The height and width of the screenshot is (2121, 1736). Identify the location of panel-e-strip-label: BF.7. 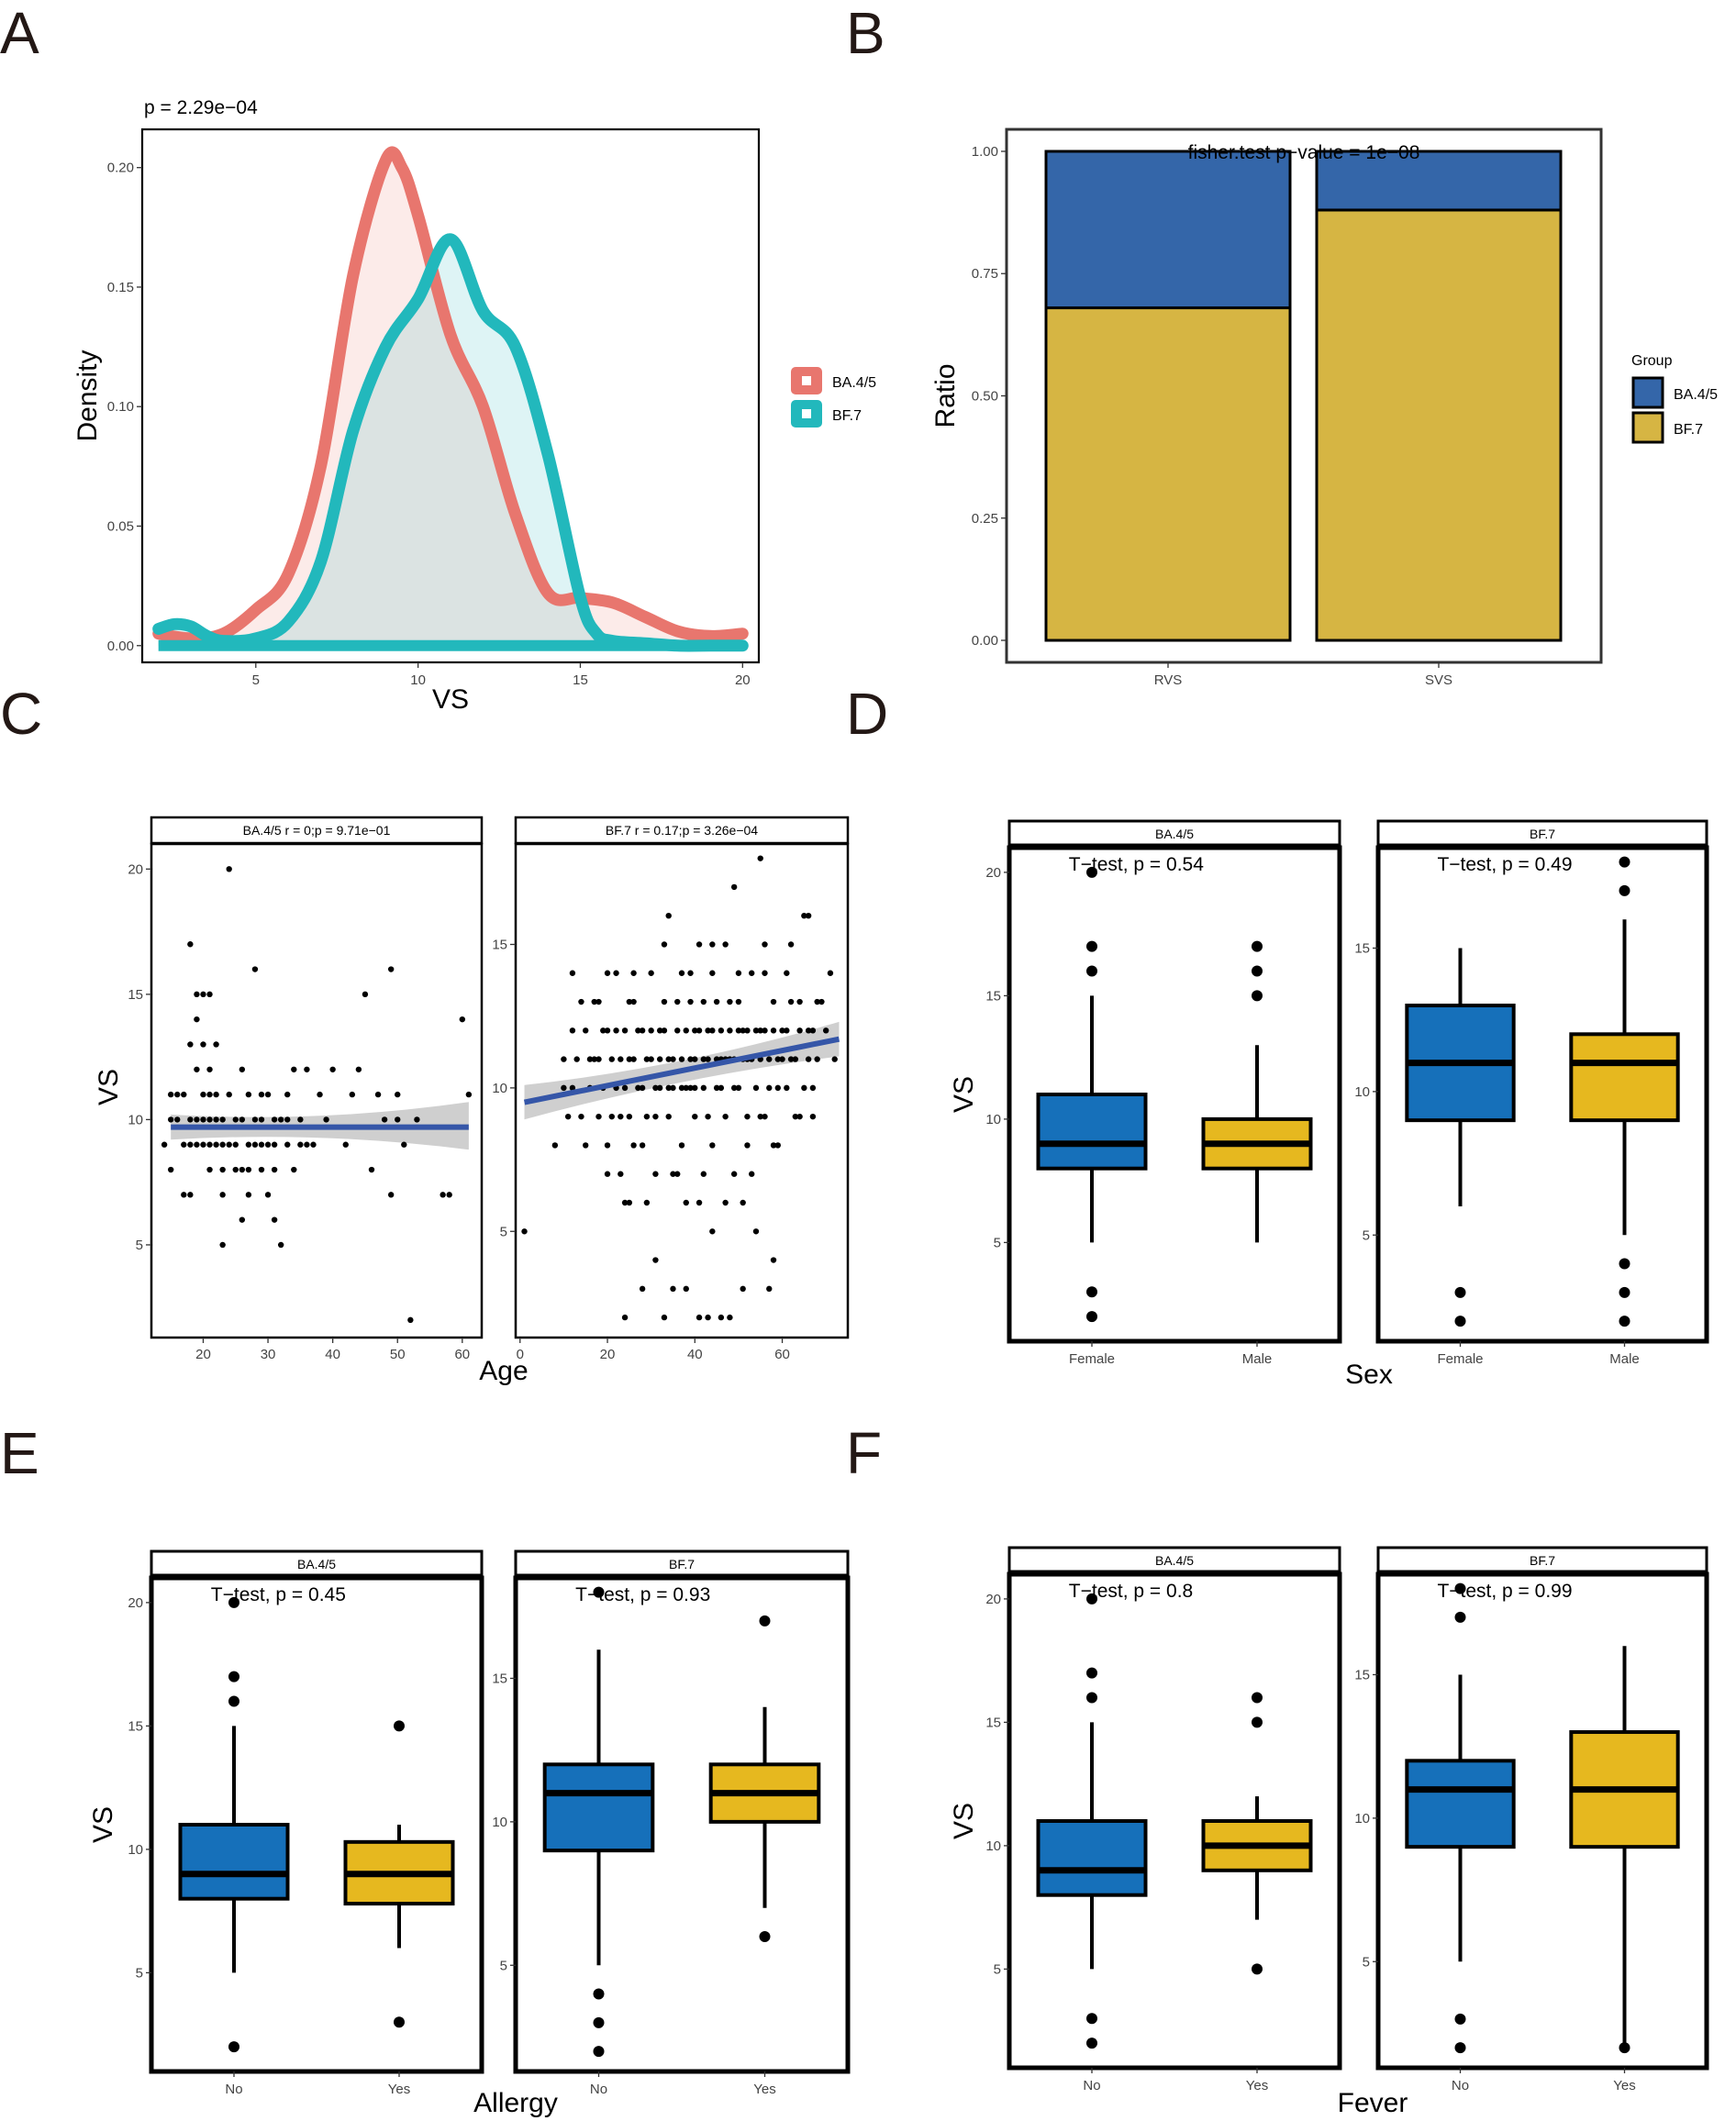
(682, 1564).